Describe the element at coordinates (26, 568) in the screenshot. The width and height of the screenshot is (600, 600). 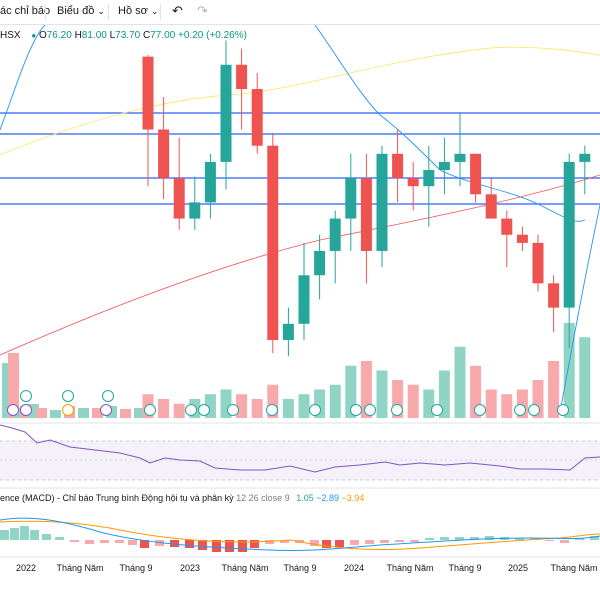
I see `time-axis-label: 2022` at that location.